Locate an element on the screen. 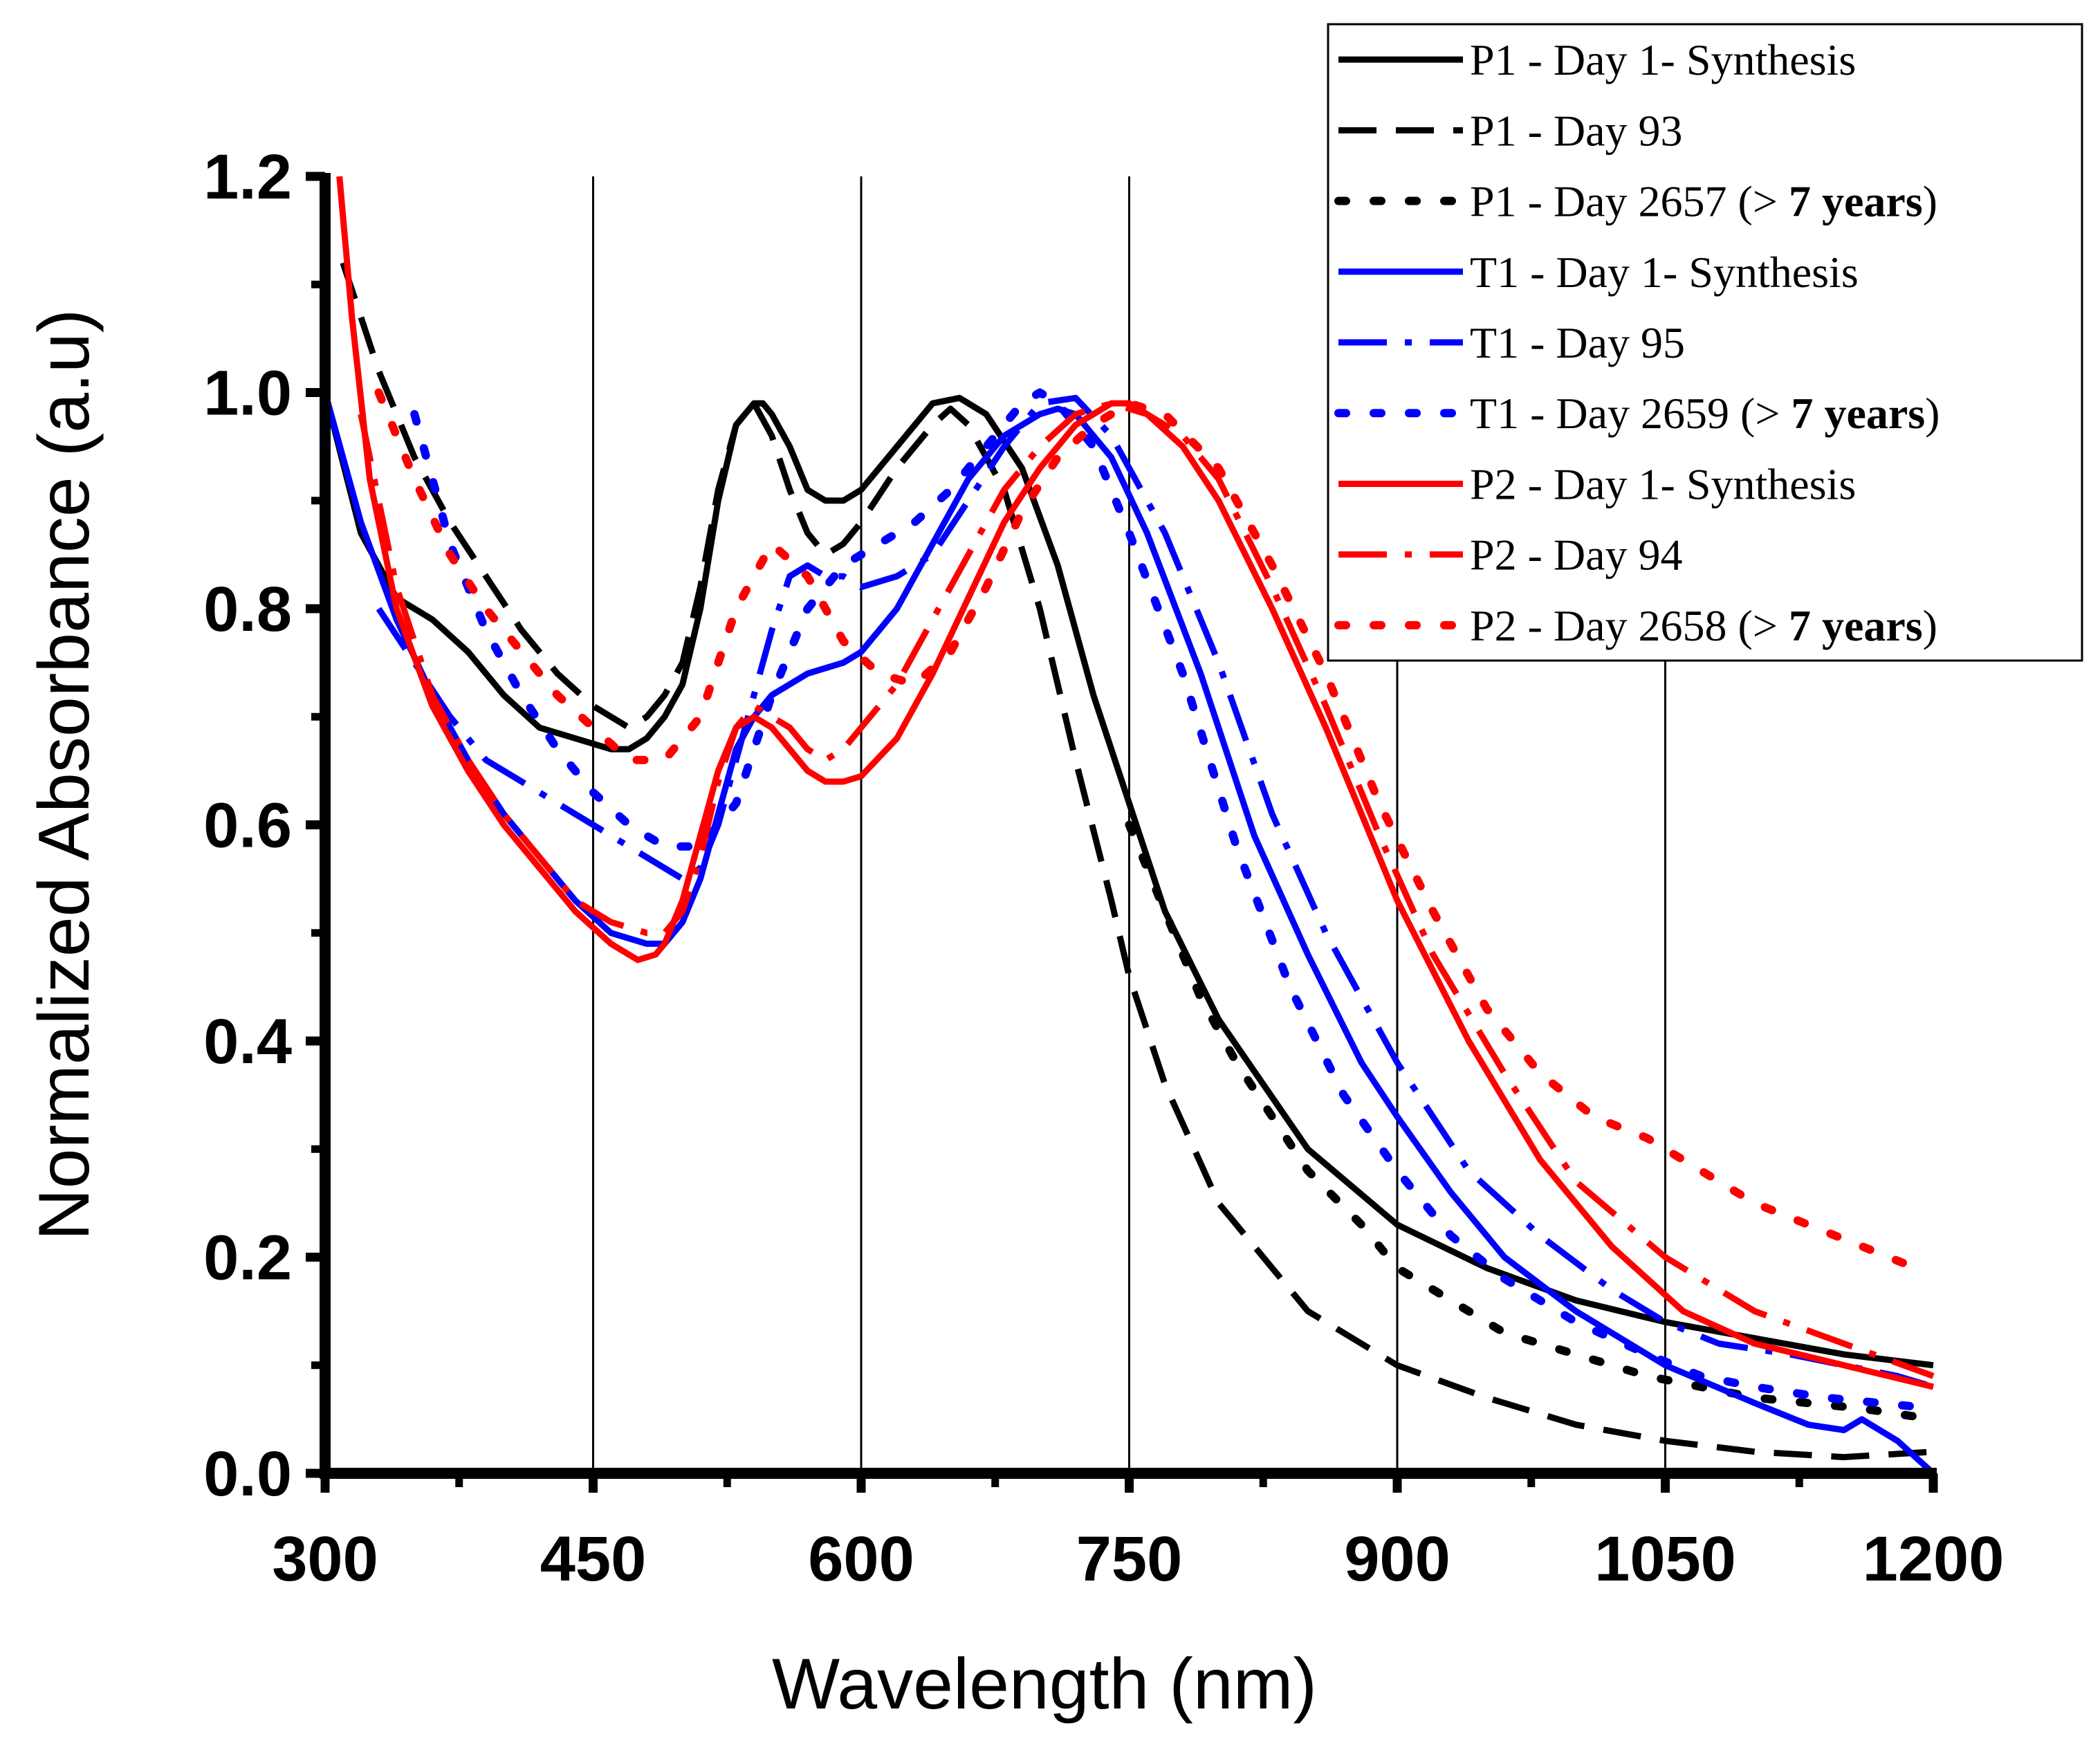 This screenshot has height=1741, width=2100. x-tick-label: 300 is located at coordinates (325, 1559).